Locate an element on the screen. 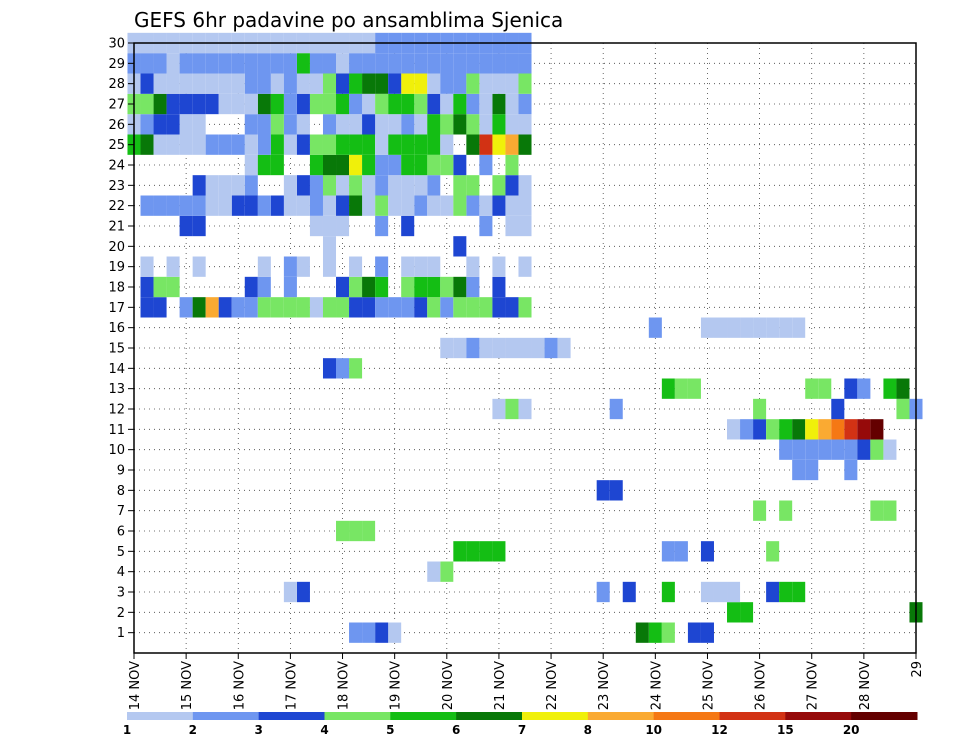 Image resolution: width=960 pixels, height=742 pixels. legend-label: 20 is located at coordinates (851, 730).